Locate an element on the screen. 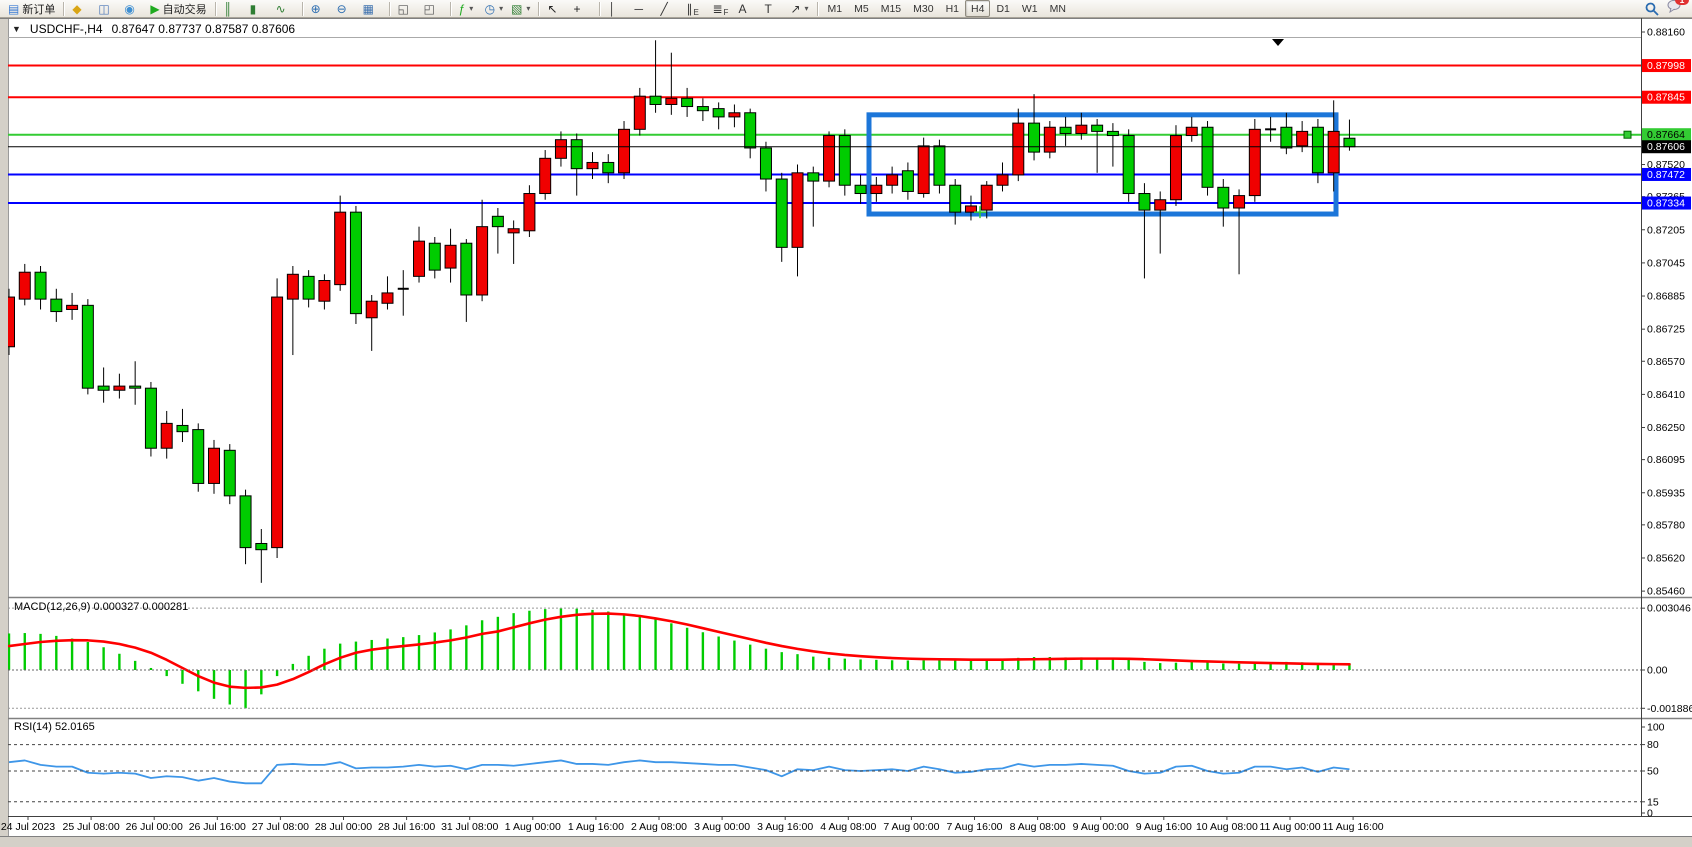  timeframe-m5-button: M5 is located at coordinates (861, 8).